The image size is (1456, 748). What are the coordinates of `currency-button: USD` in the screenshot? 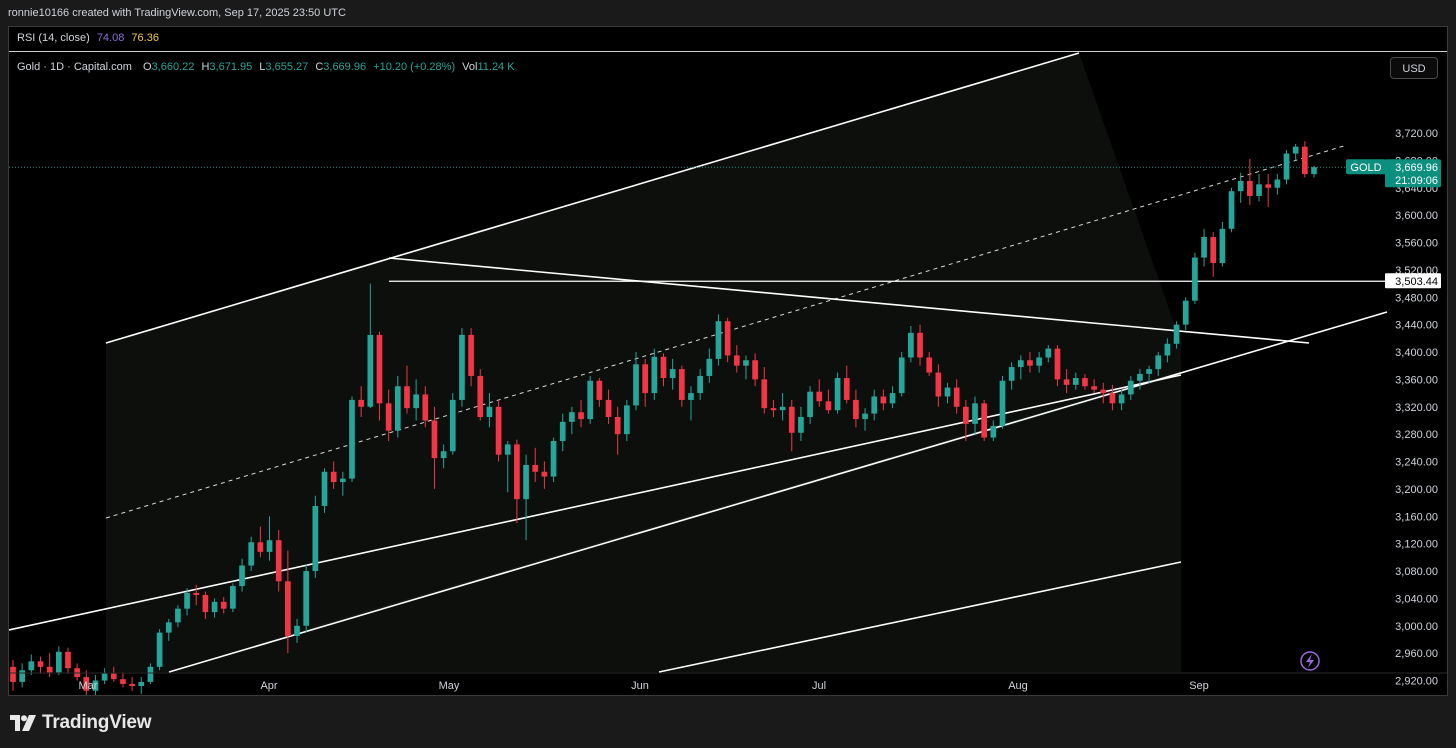 It's located at (1414, 68).